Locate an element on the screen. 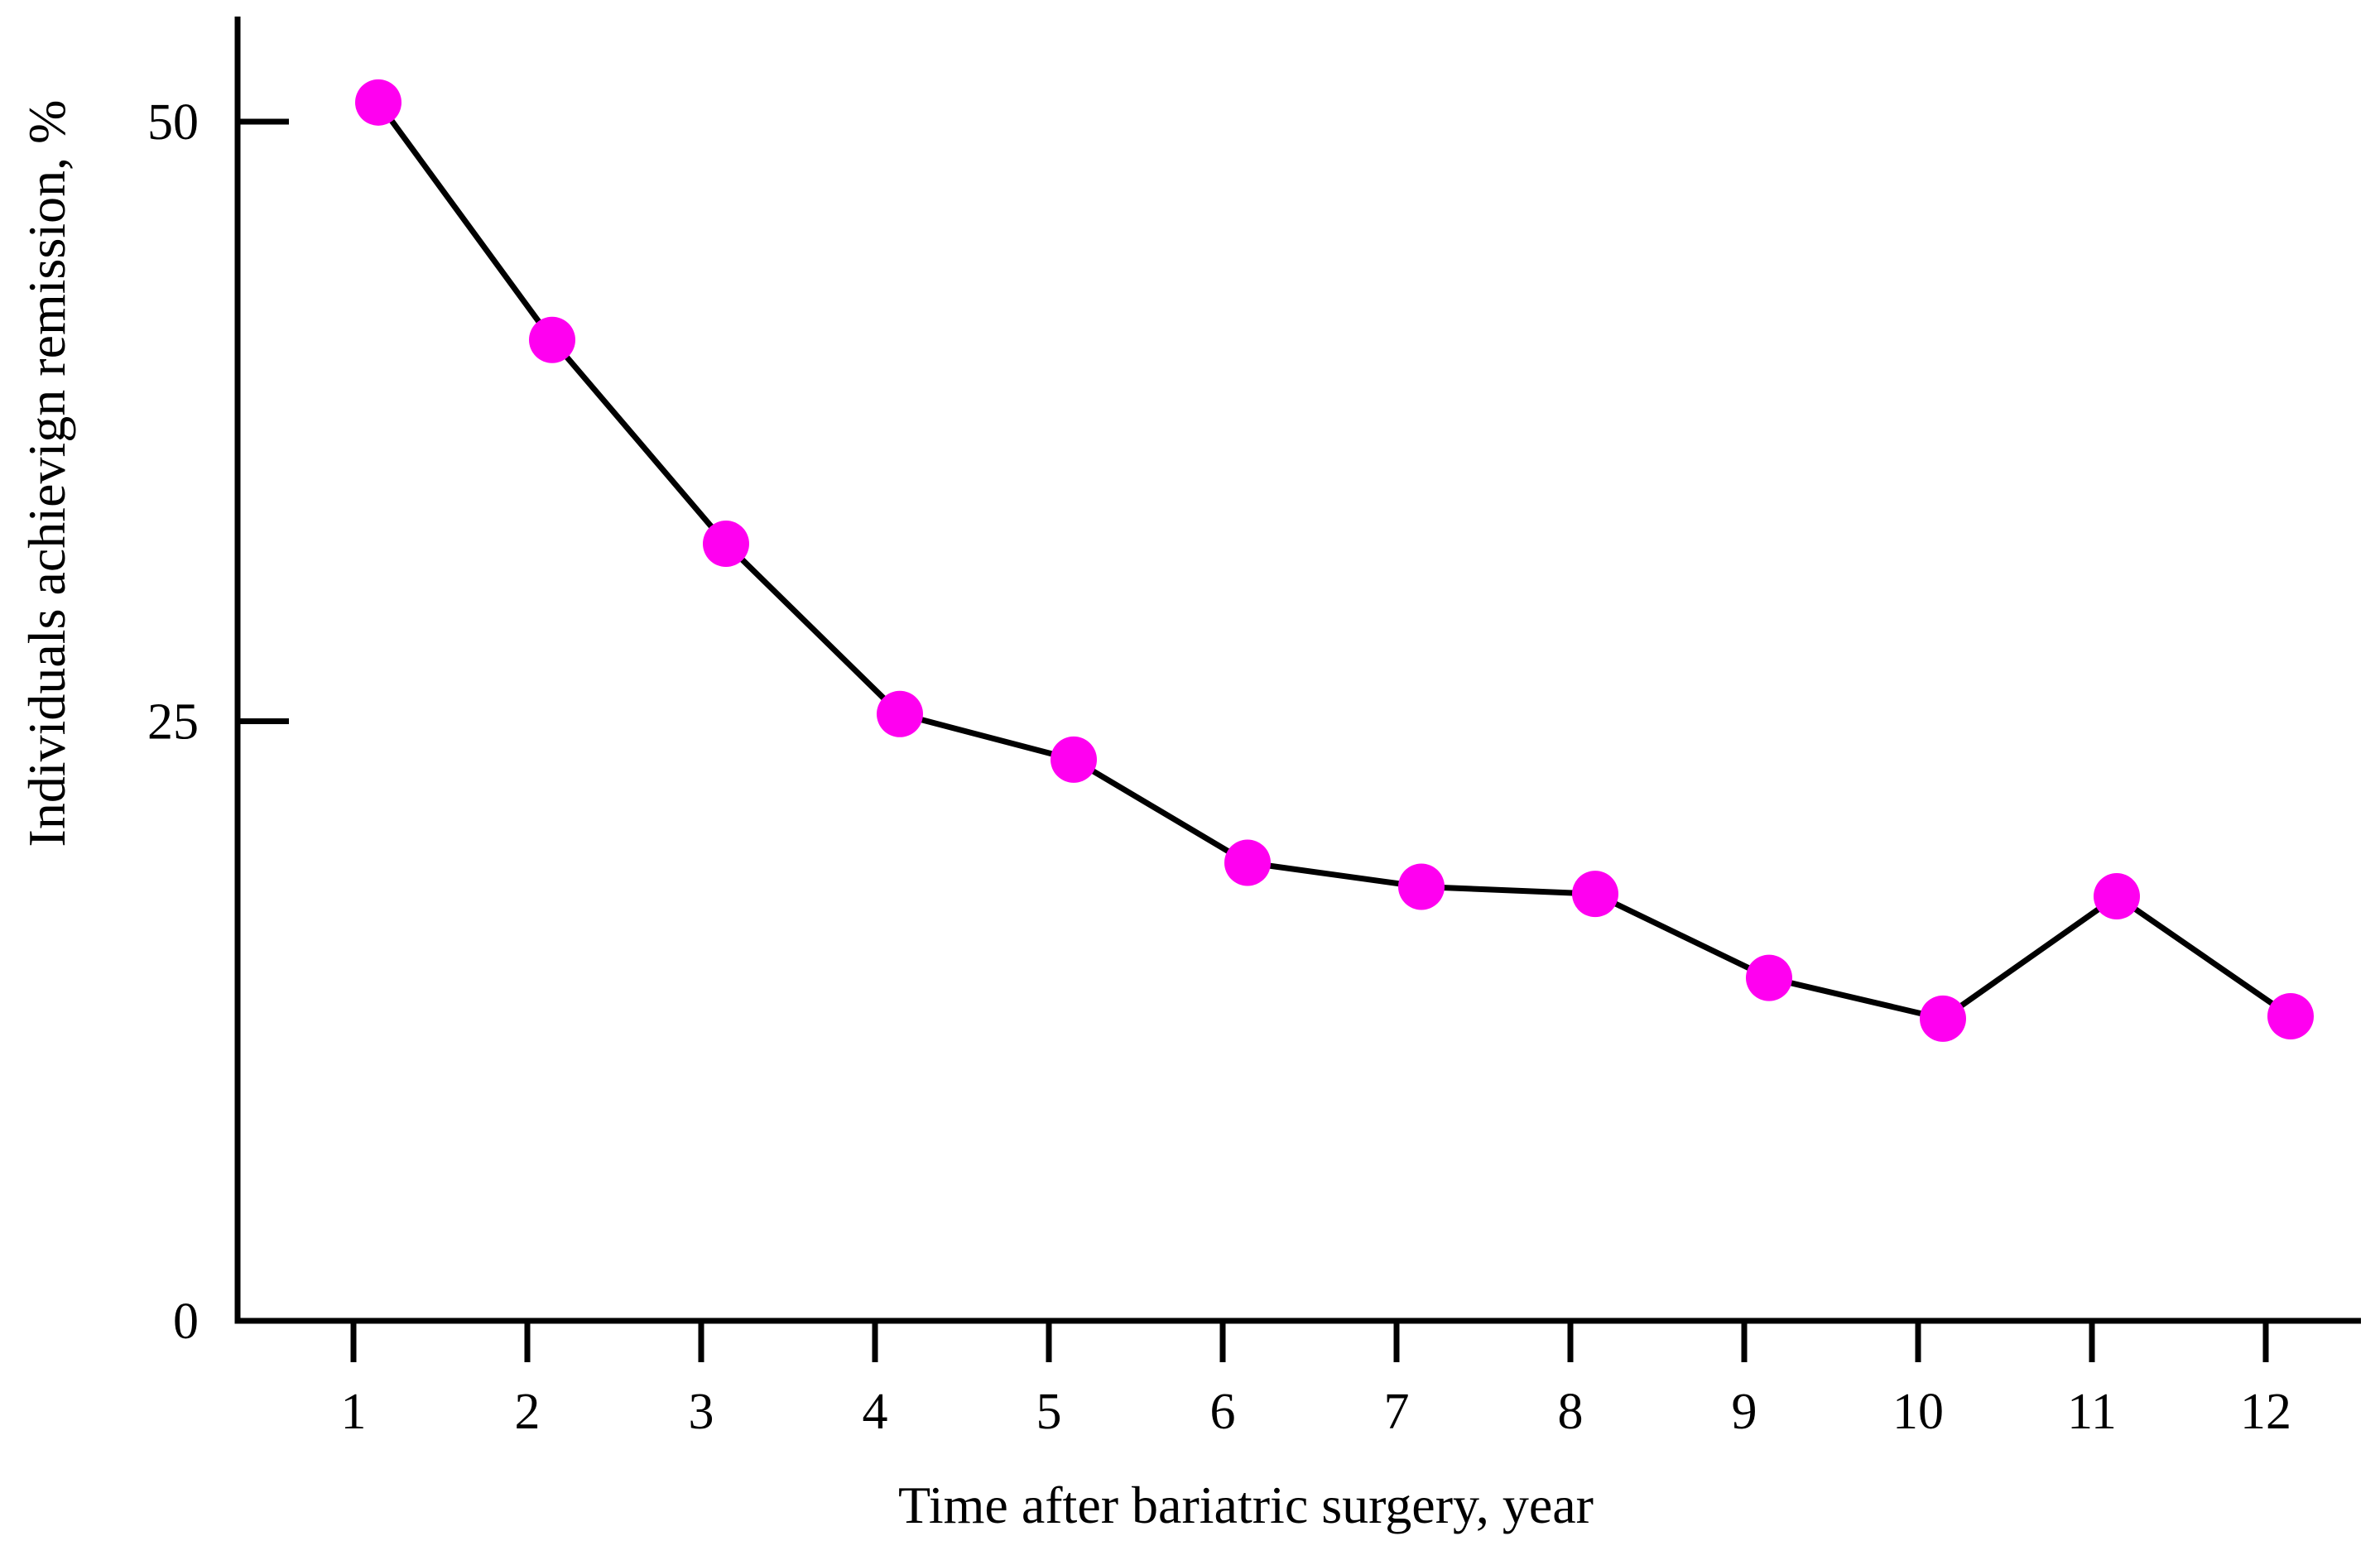  x-tick-label: 7 is located at coordinates (1397, 1412).